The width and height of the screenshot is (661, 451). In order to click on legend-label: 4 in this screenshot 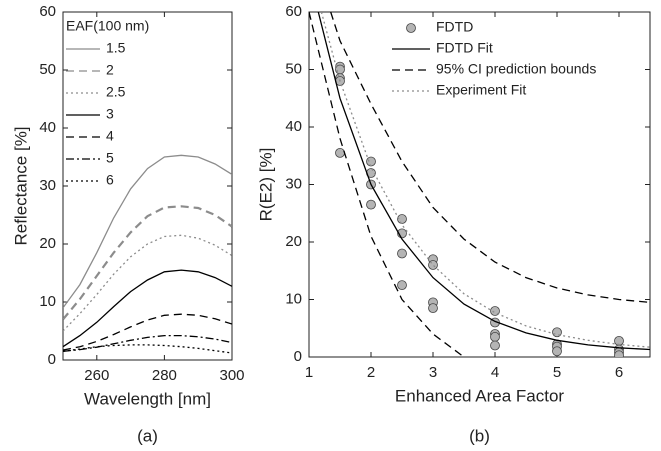, I will do `click(110, 136)`.